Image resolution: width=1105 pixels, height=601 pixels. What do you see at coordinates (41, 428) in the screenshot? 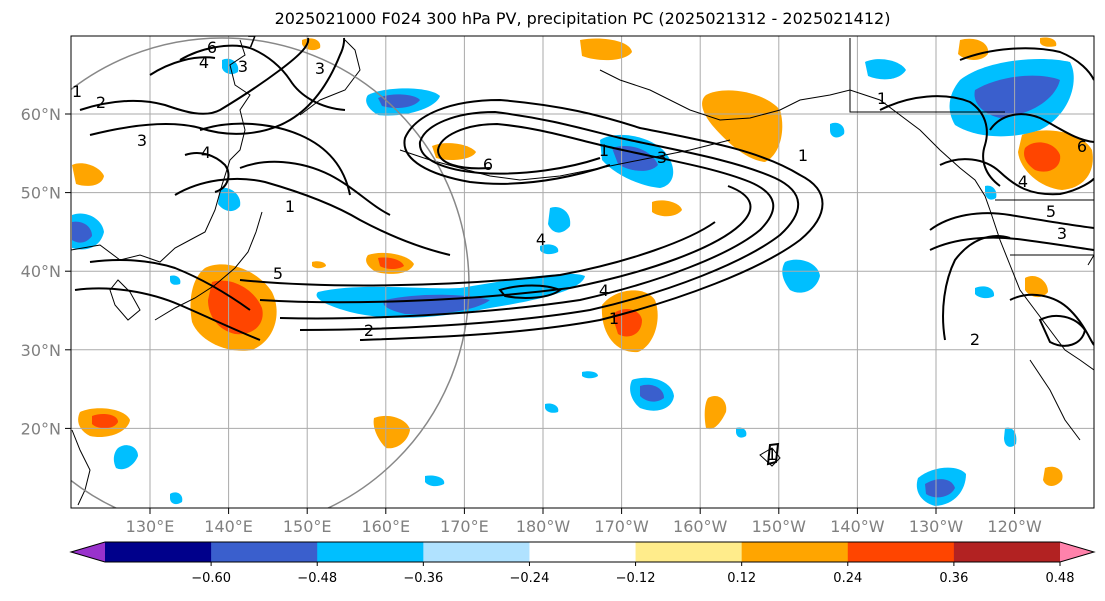
I see `lat-label: 20°N` at bounding box center [41, 428].